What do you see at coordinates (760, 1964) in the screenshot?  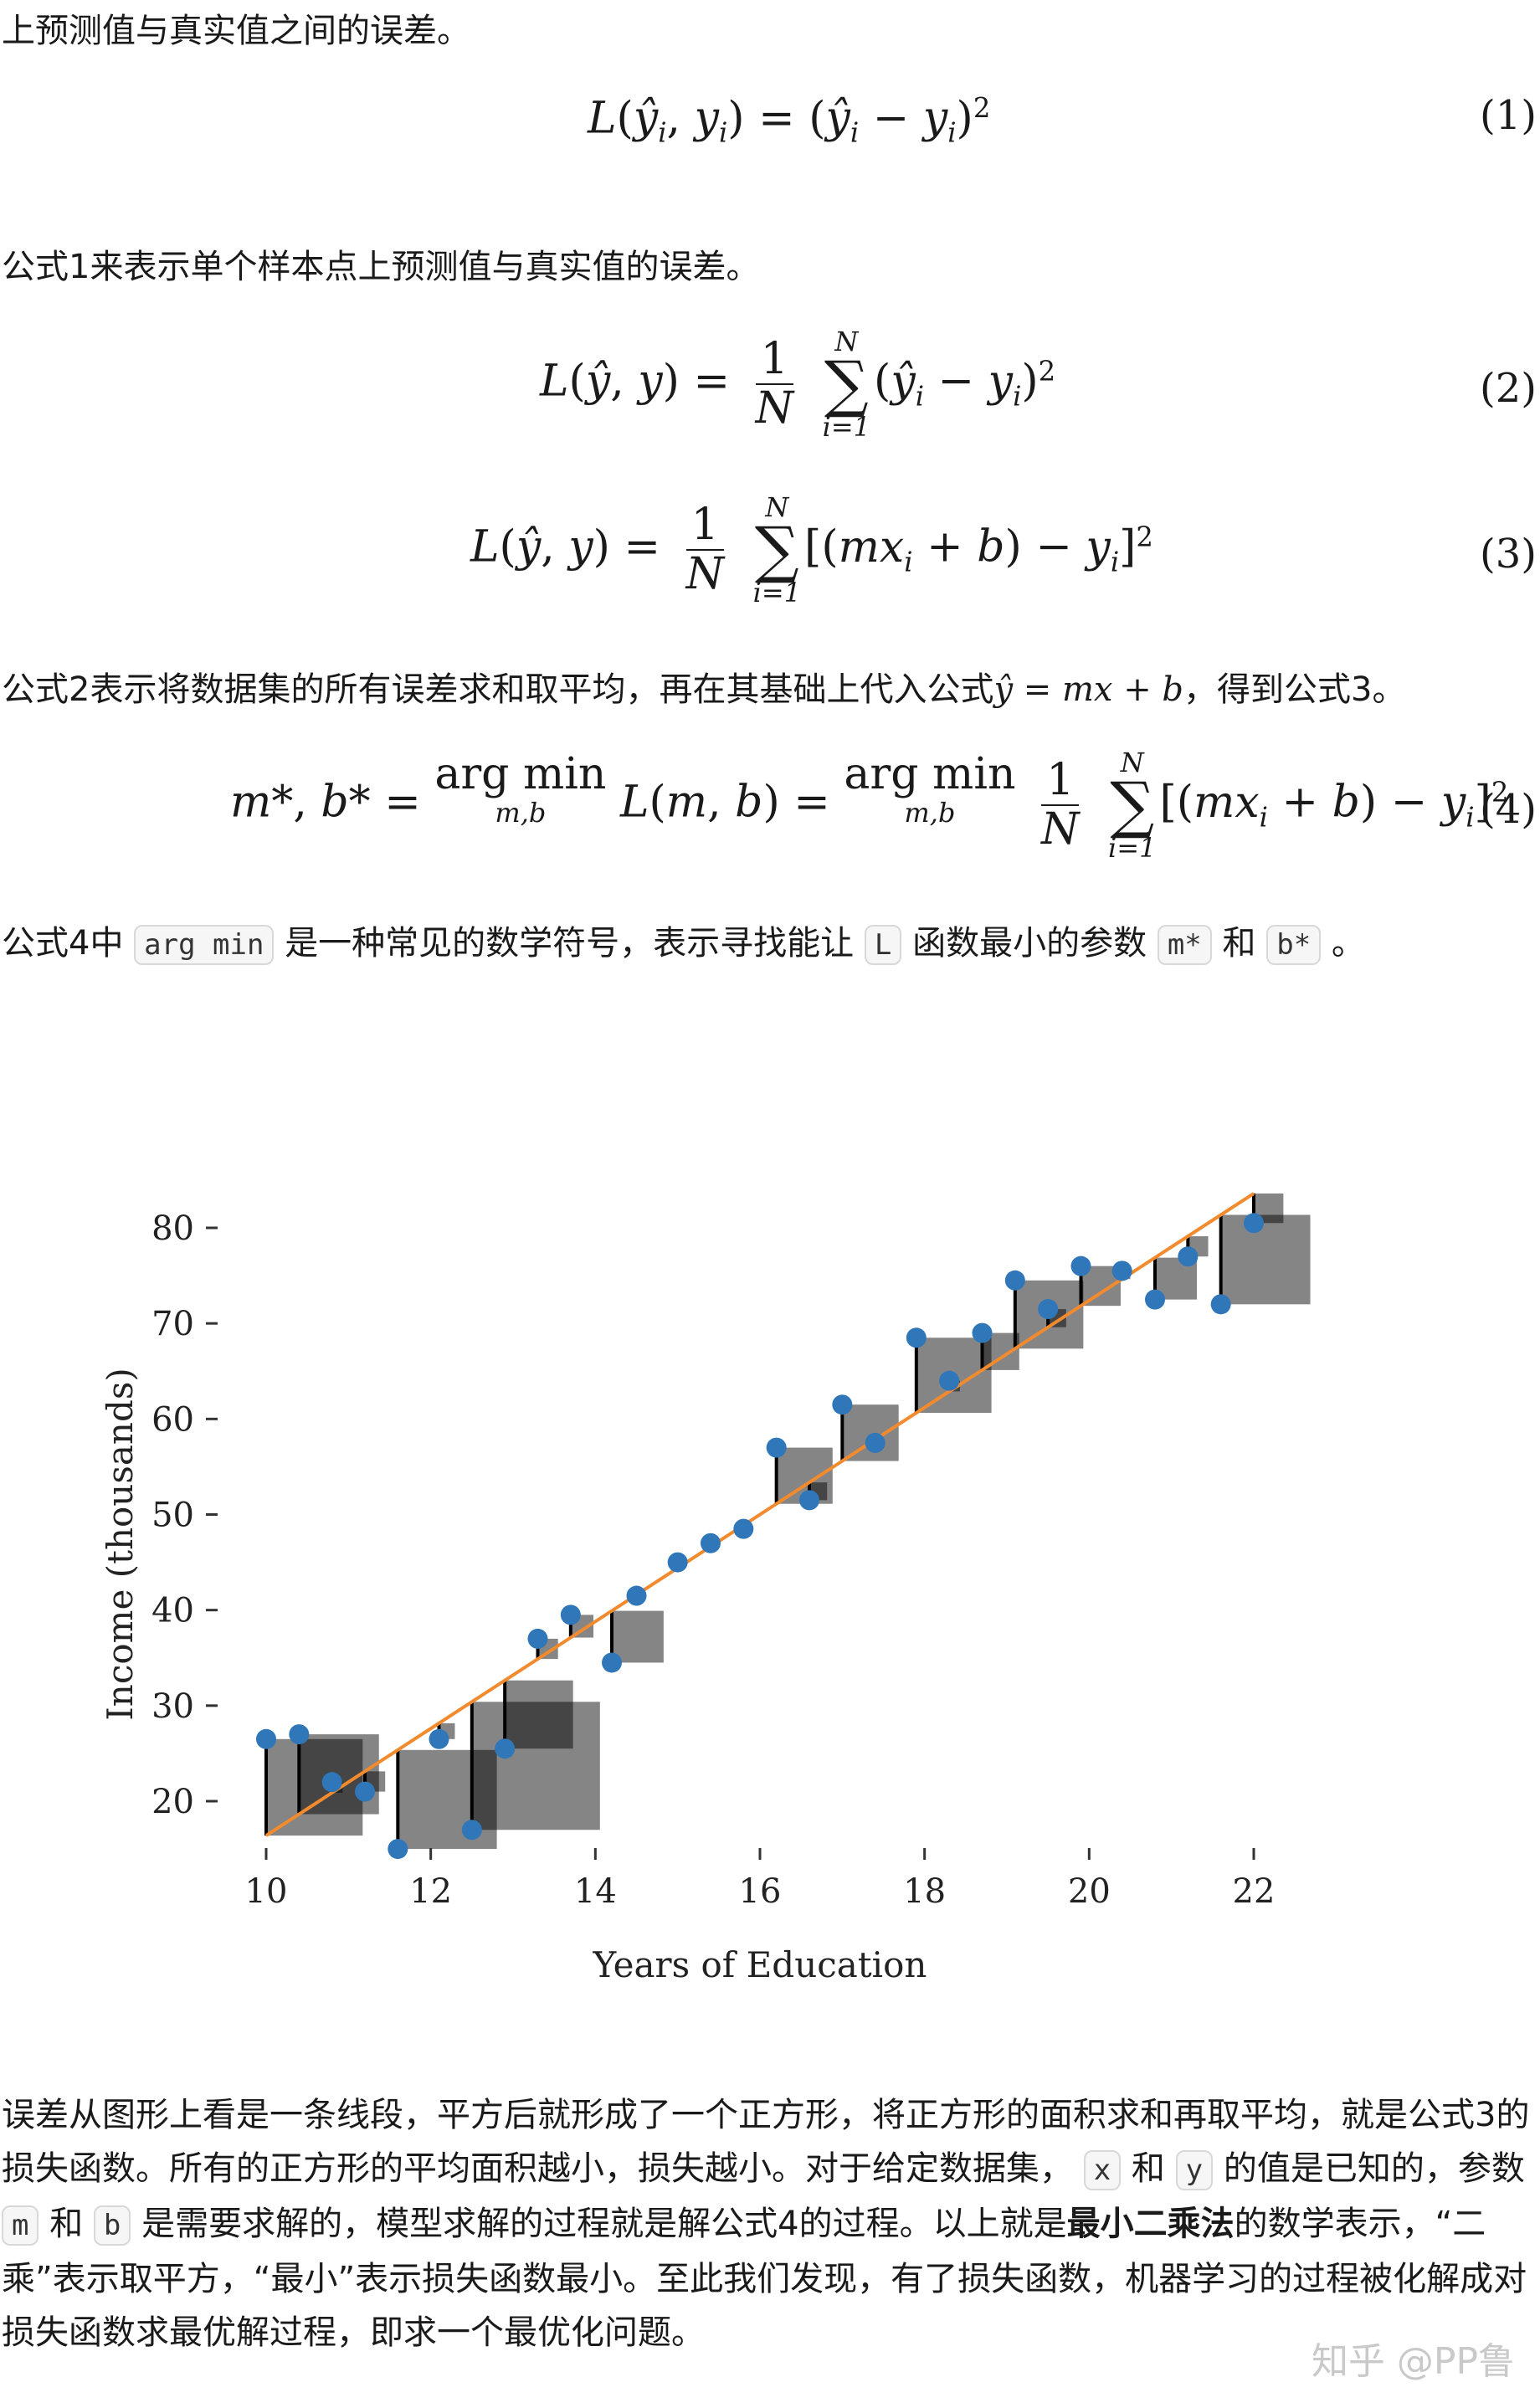 I see `x-axis-label: Years of Education` at bounding box center [760, 1964].